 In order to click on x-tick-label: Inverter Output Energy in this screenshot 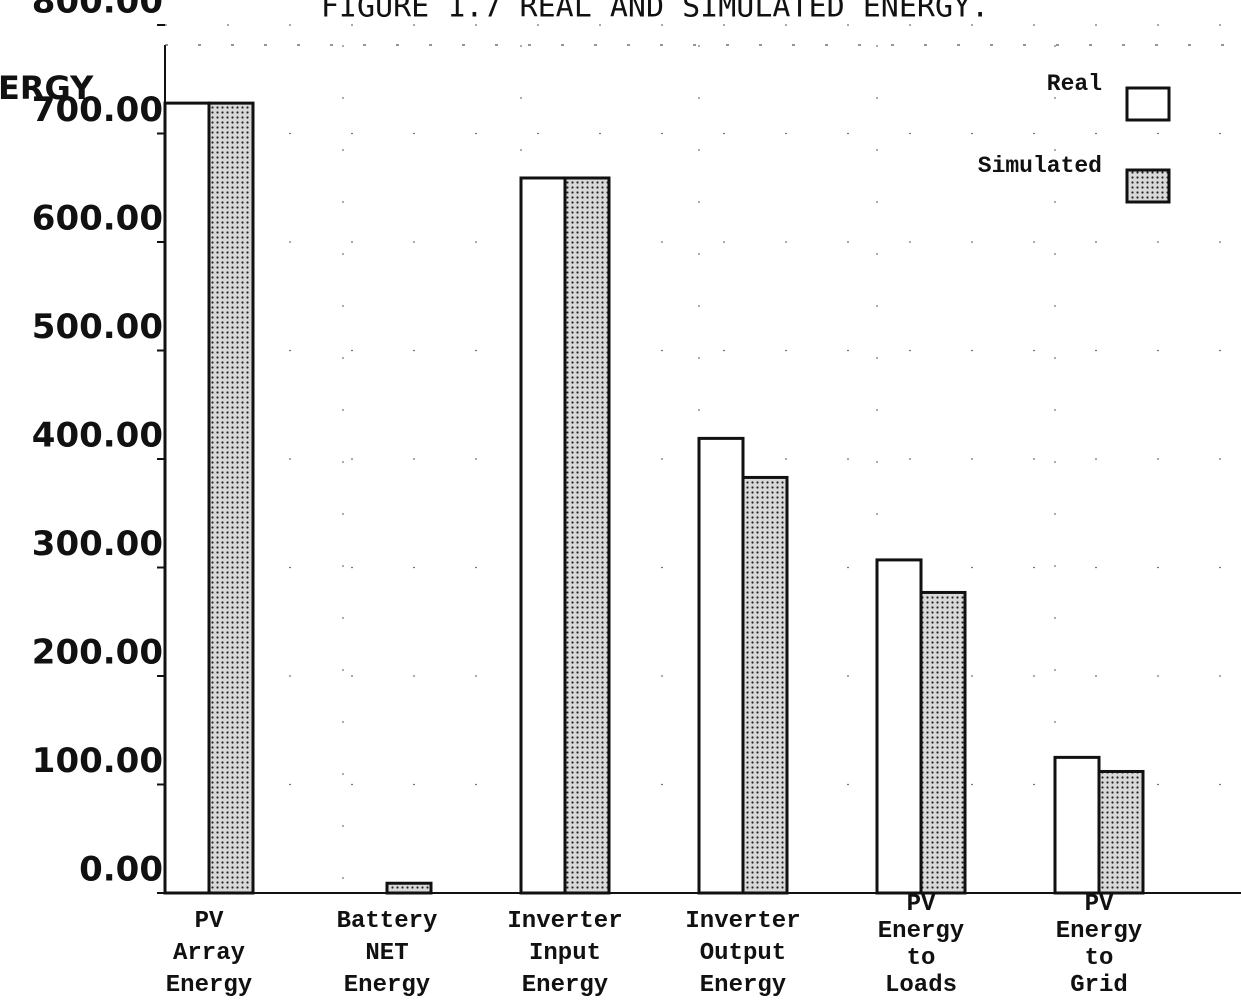, I will do `click(742, 953)`.